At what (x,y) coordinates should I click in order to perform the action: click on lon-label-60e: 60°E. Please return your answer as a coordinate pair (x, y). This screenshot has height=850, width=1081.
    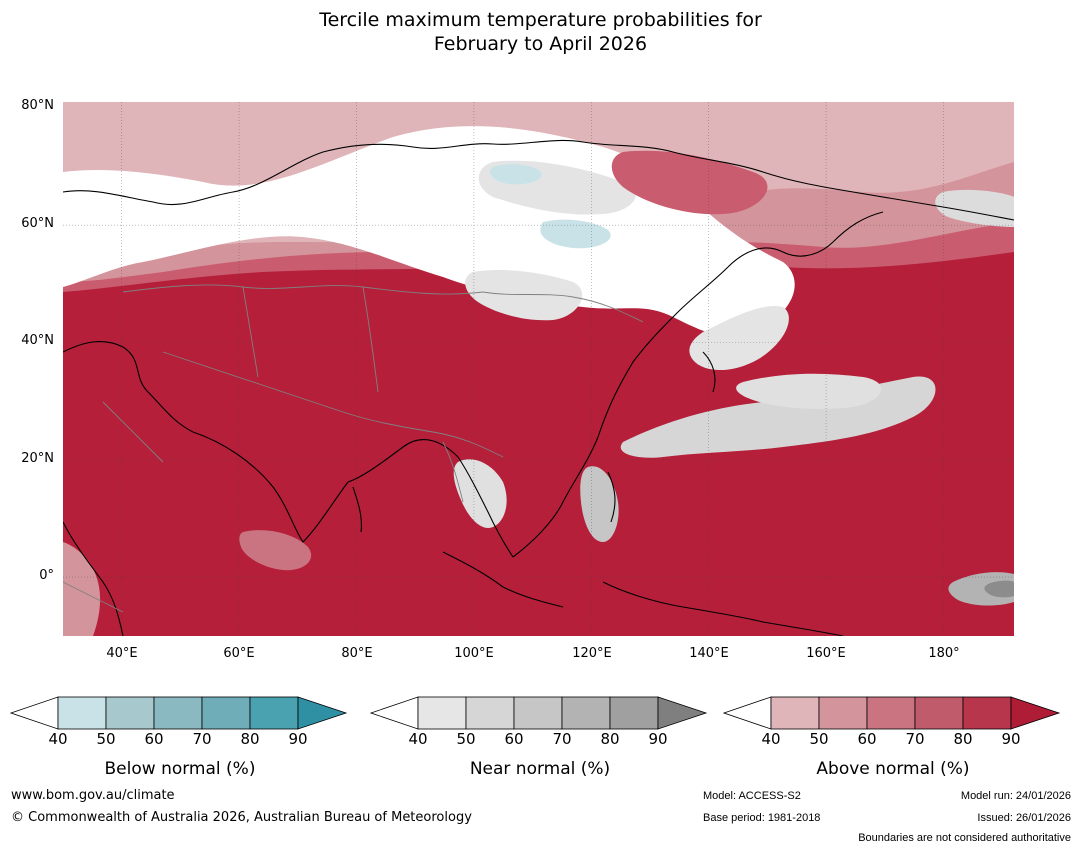
    Looking at the image, I should click on (239, 653).